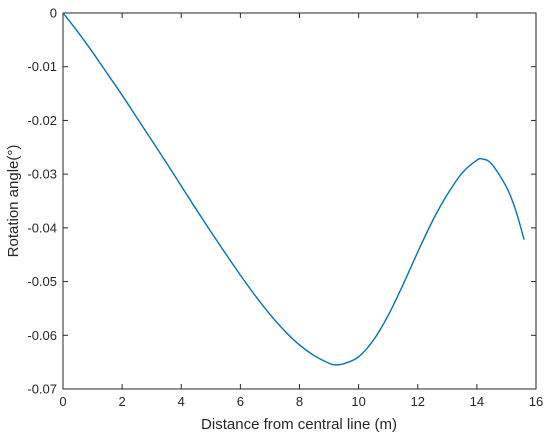 The height and width of the screenshot is (440, 550). Describe the element at coordinates (62, 401) in the screenshot. I see `x-tick-label: 0` at that location.